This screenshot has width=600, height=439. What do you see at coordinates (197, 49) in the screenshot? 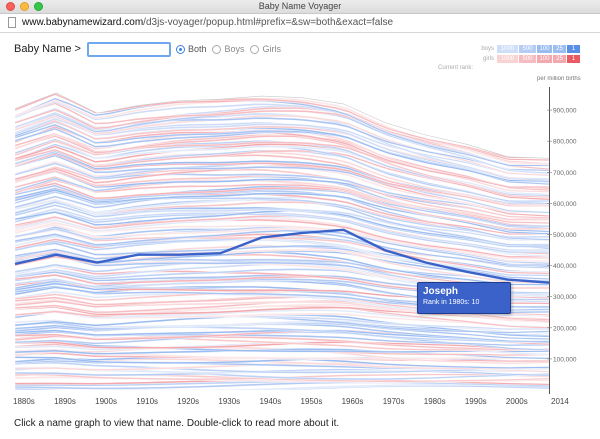
I see `radio-both-label: Both` at bounding box center [197, 49].